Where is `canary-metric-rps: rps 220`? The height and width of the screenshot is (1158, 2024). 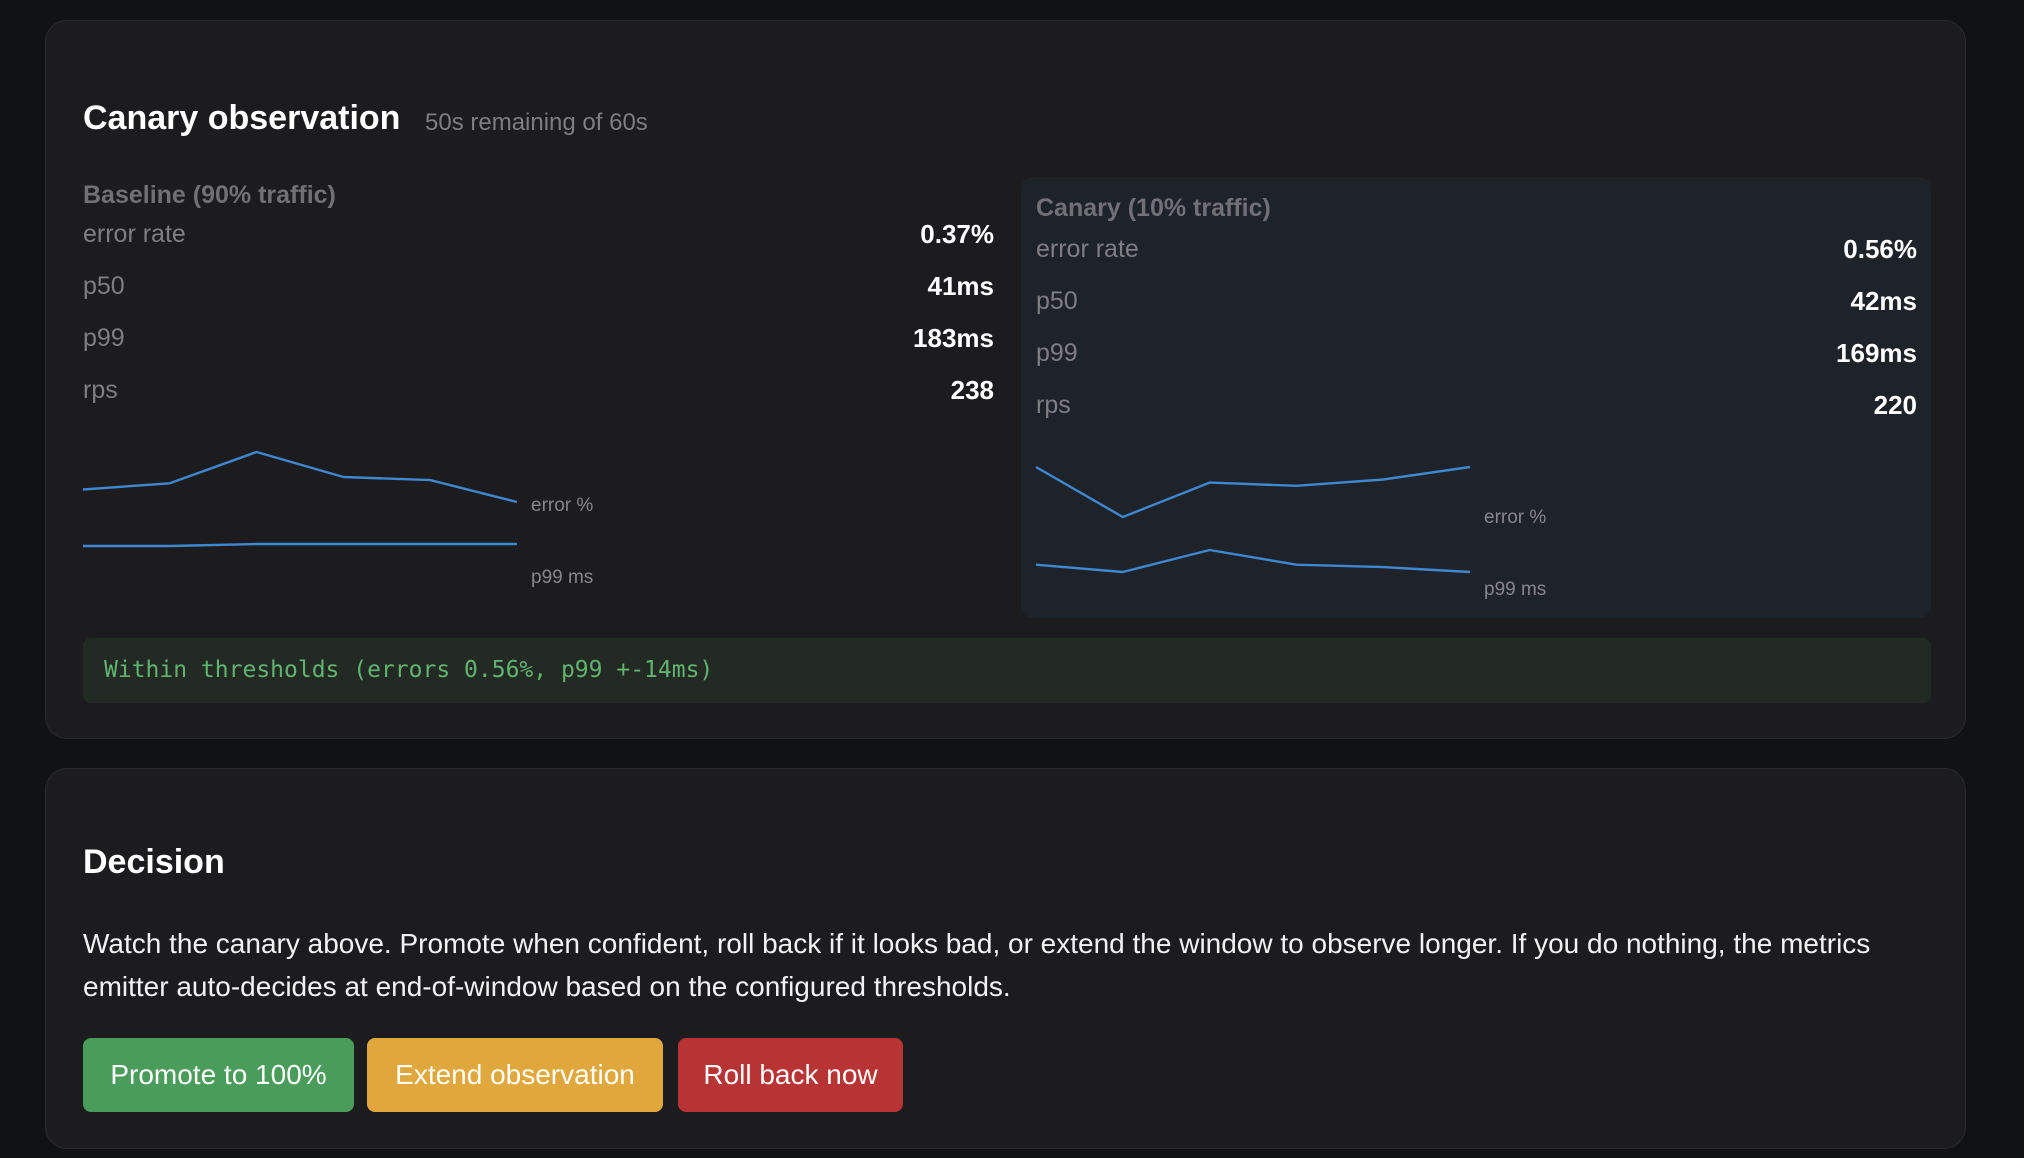 canary-metric-rps: rps 220 is located at coordinates (1476, 405).